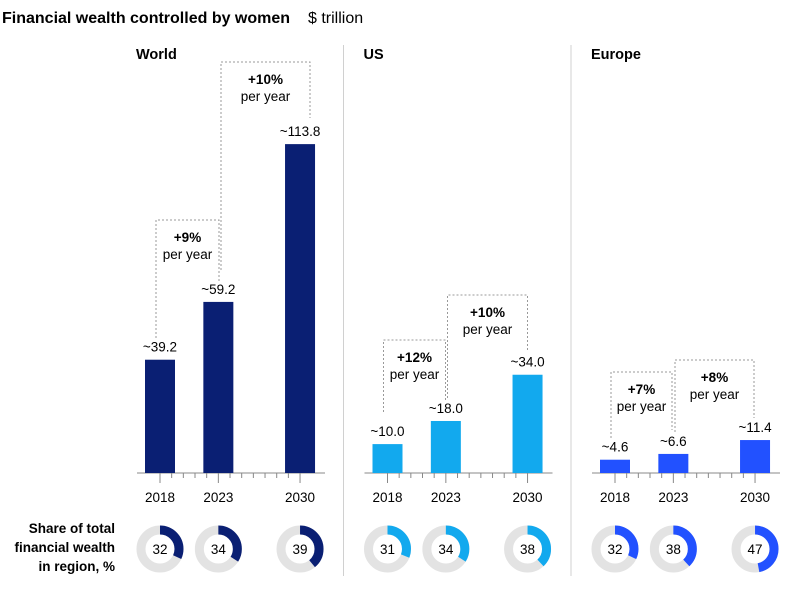 The image size is (800, 597). Describe the element at coordinates (187, 237) in the screenshot. I see `growth-rate: +9%` at that location.